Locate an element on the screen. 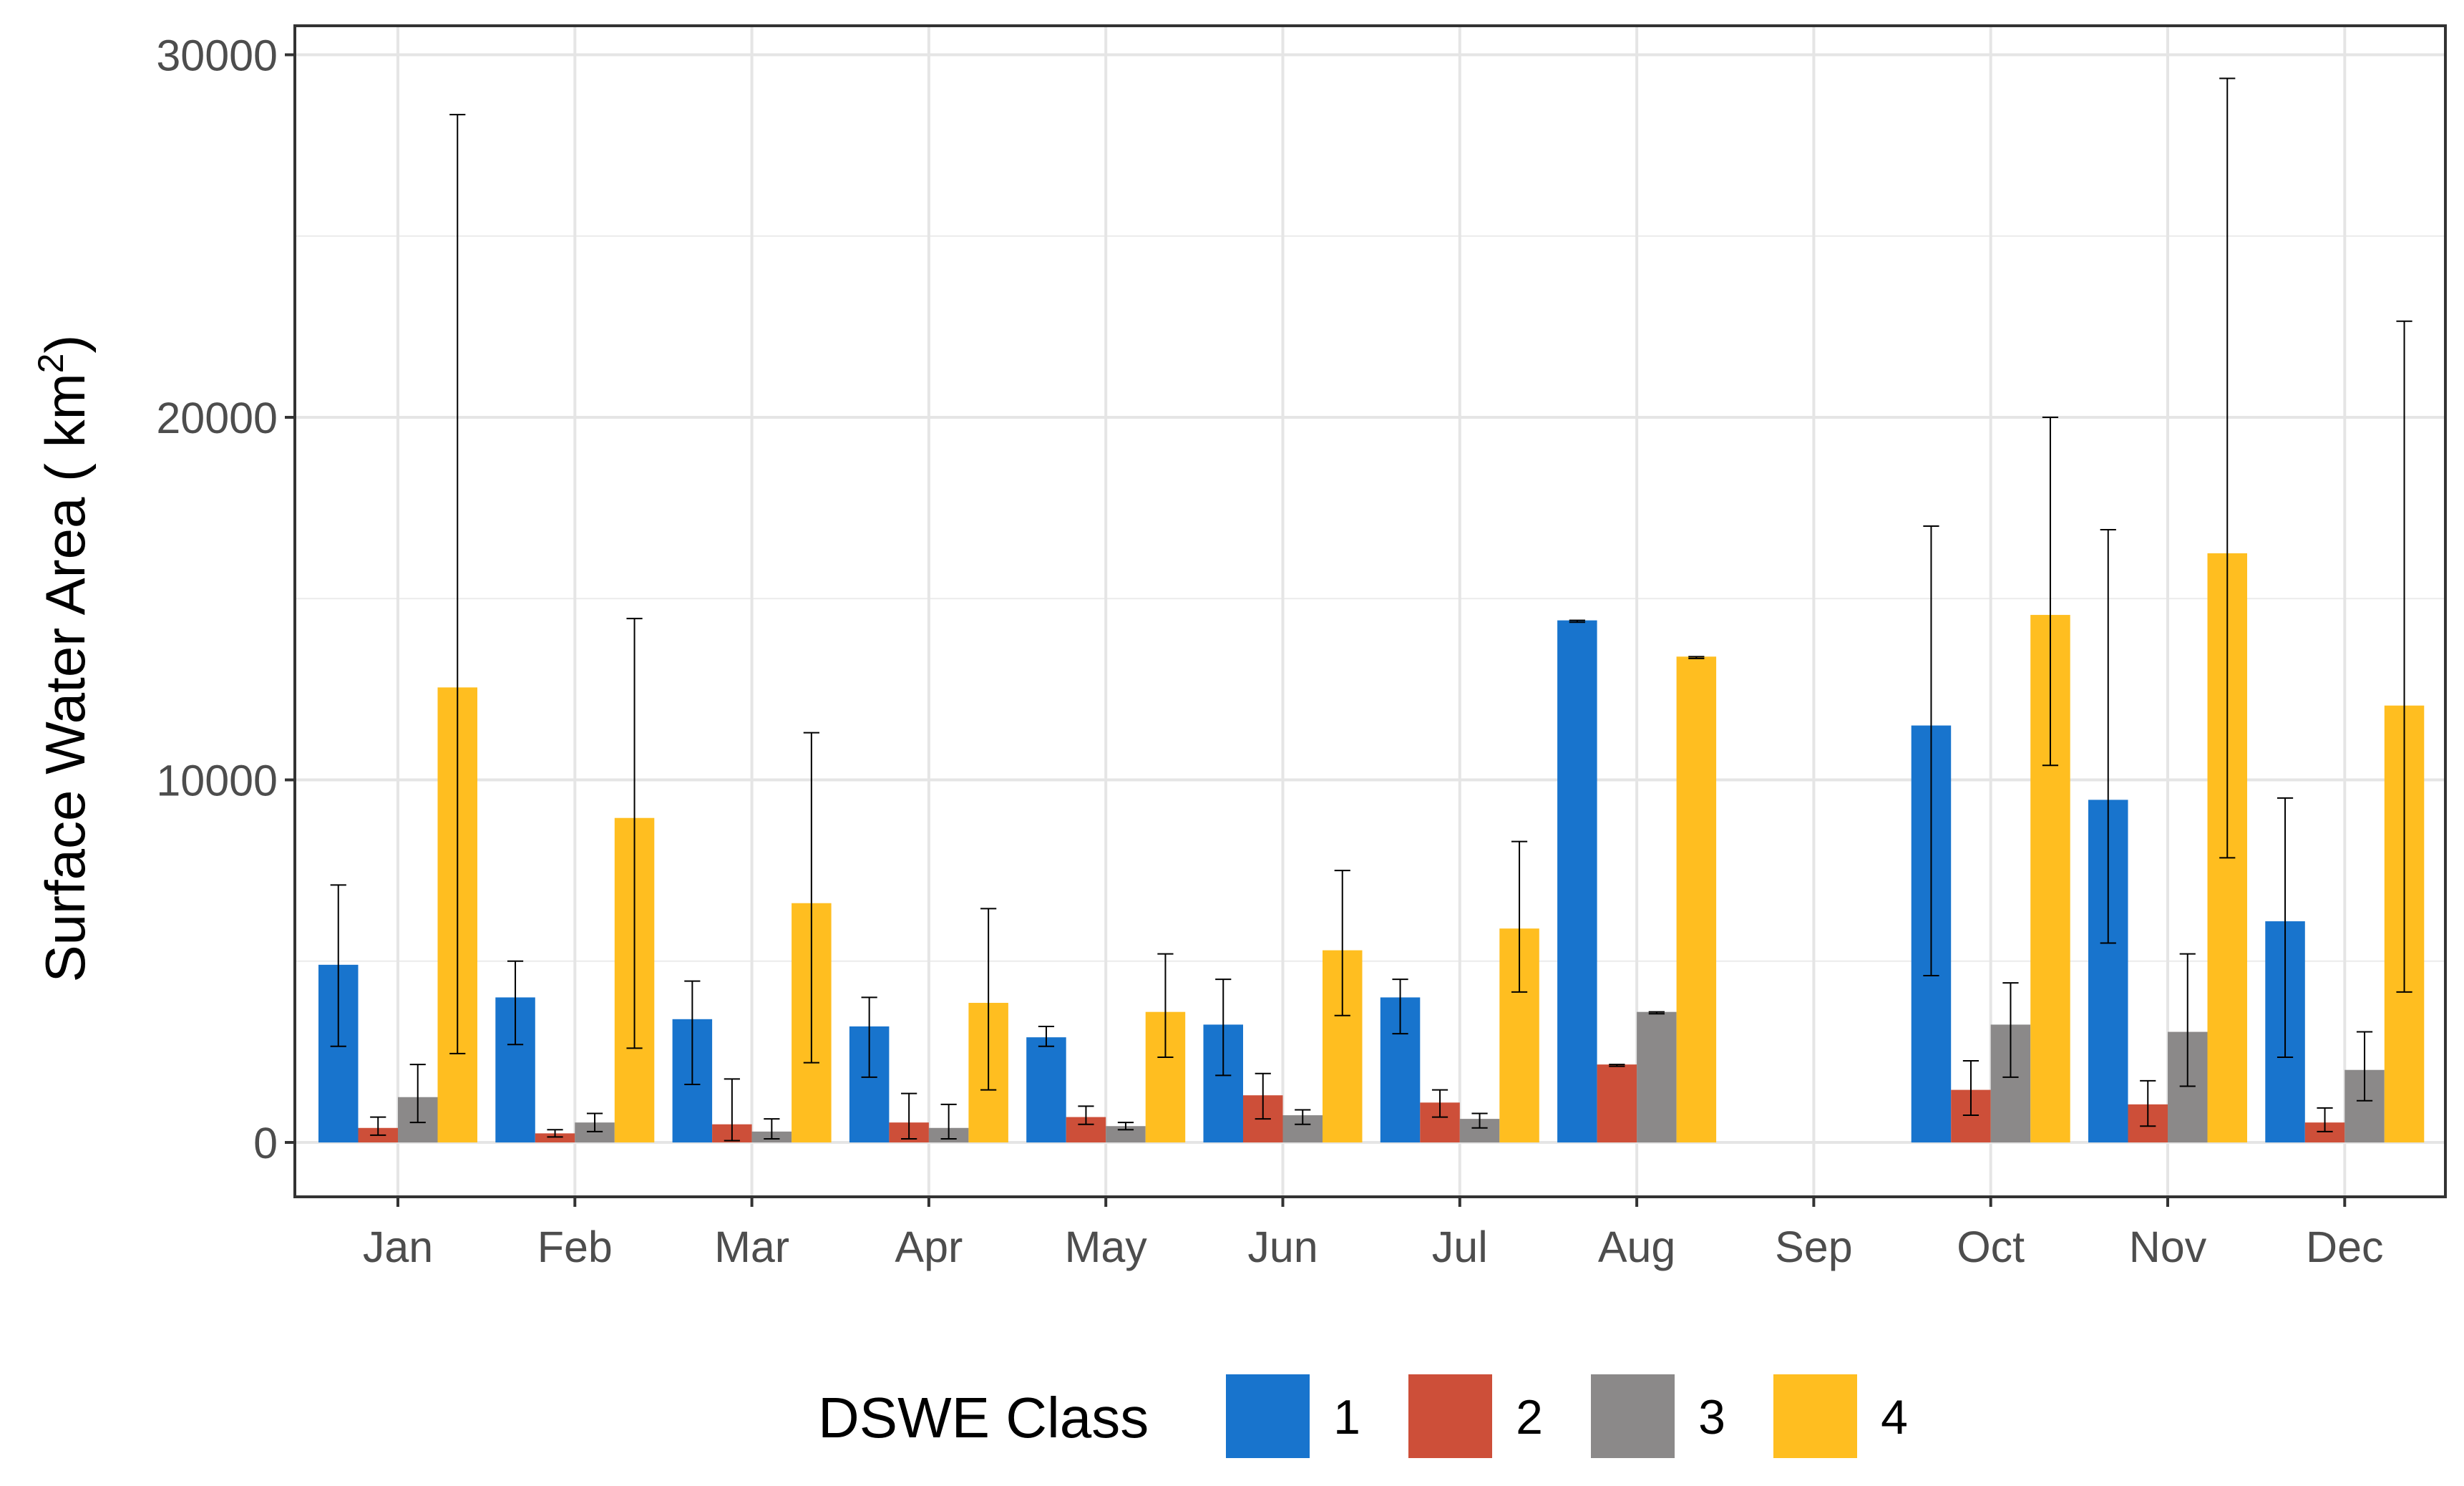 The height and width of the screenshot is (1486, 2464). y-axis: 0 10000 20000 30000 is located at coordinates (225, 599).